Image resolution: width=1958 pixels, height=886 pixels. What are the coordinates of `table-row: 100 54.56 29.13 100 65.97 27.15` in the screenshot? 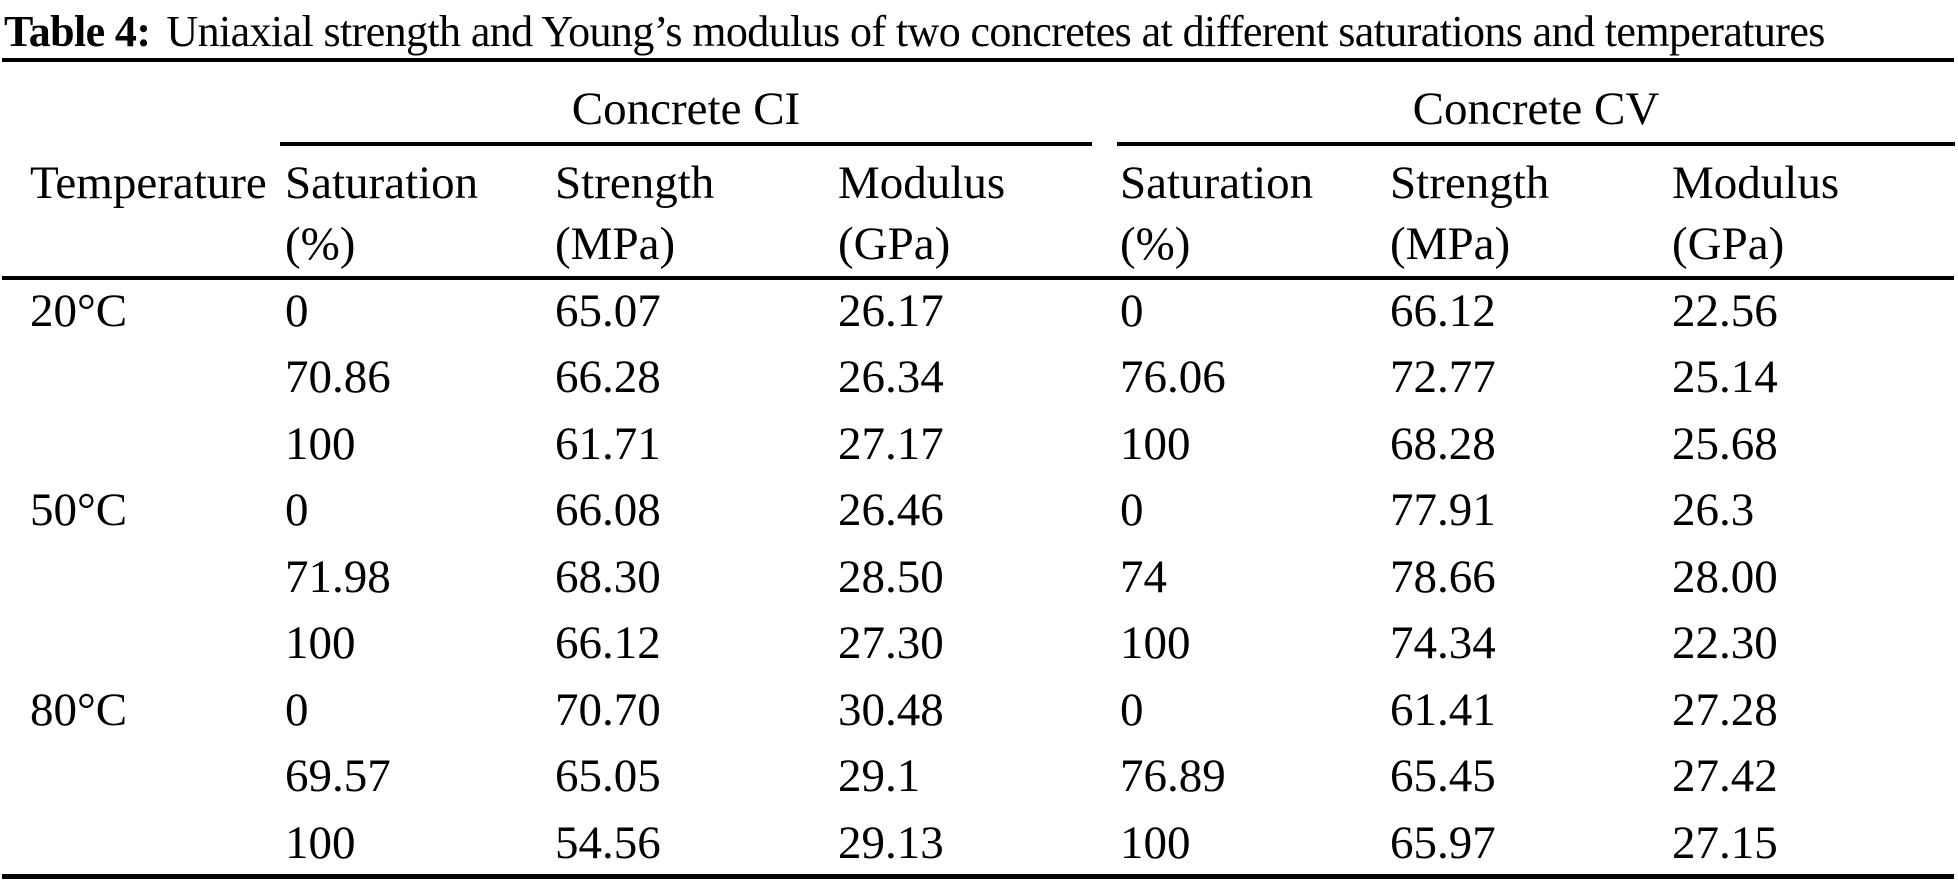 It's located at (979, 843).